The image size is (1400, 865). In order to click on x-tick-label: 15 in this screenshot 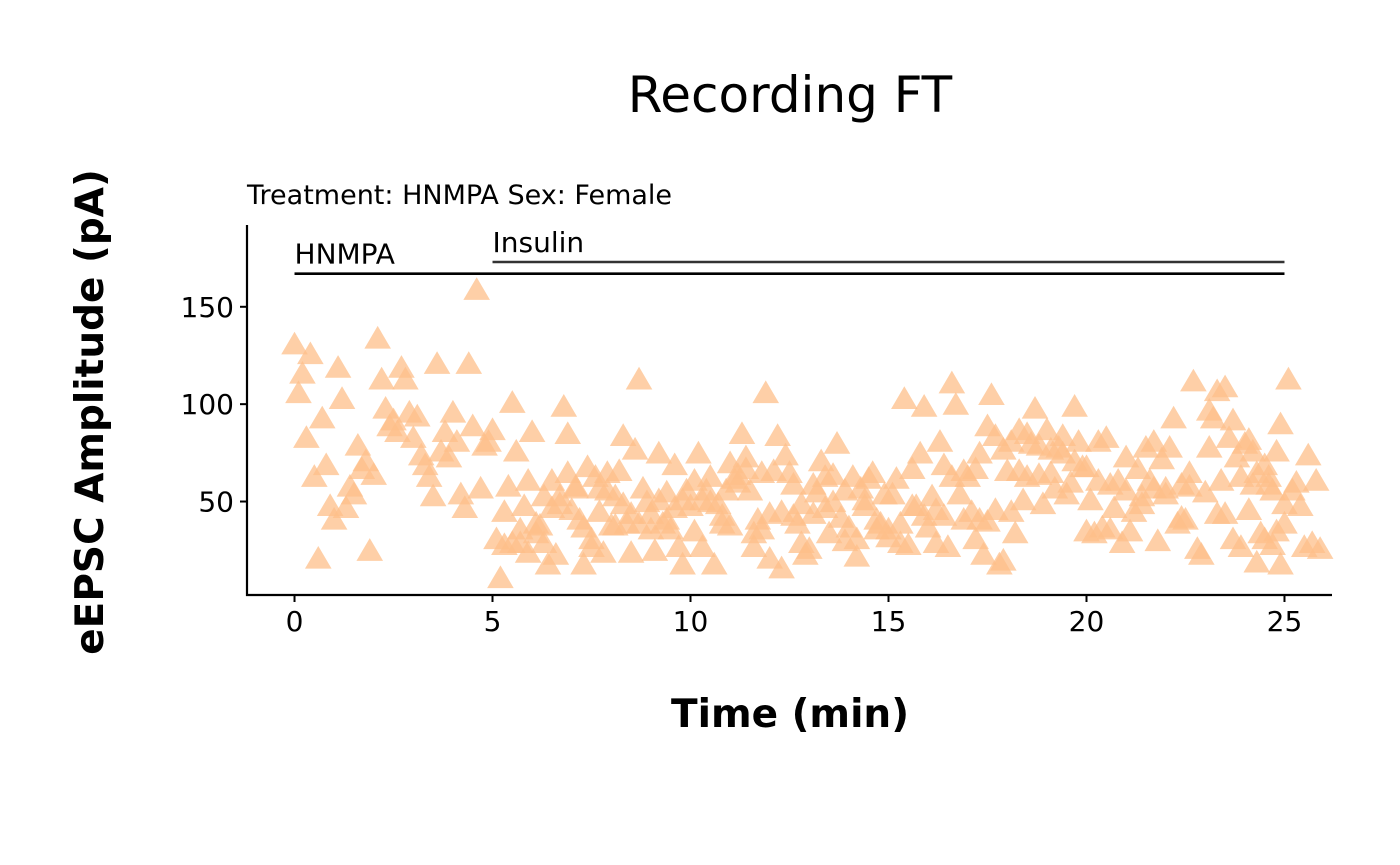, I will do `click(889, 621)`.